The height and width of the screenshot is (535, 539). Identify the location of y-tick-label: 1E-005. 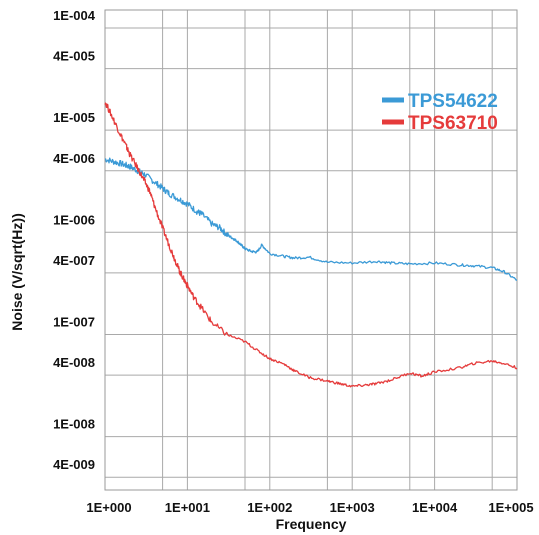
(74, 117).